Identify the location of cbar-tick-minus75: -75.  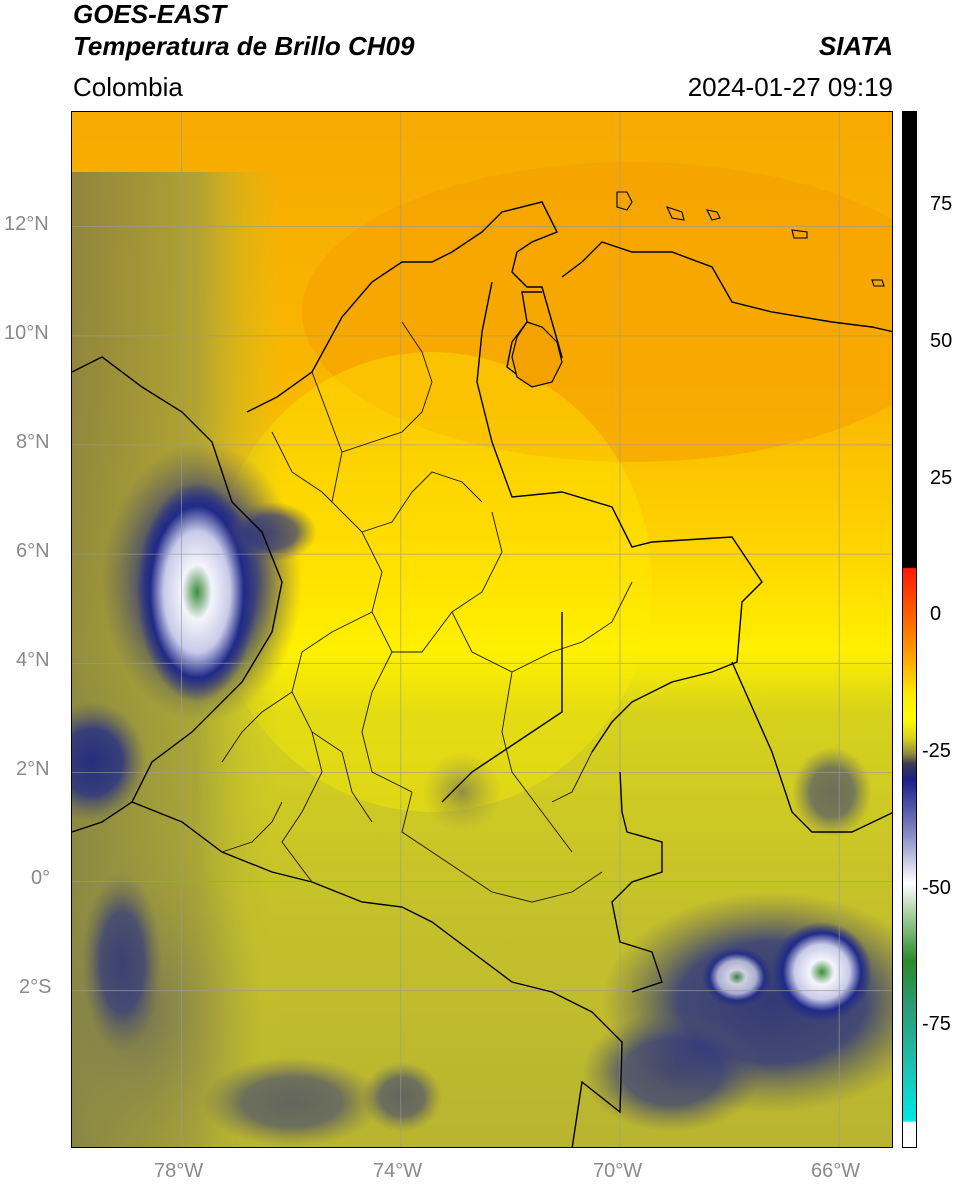
(936, 1024).